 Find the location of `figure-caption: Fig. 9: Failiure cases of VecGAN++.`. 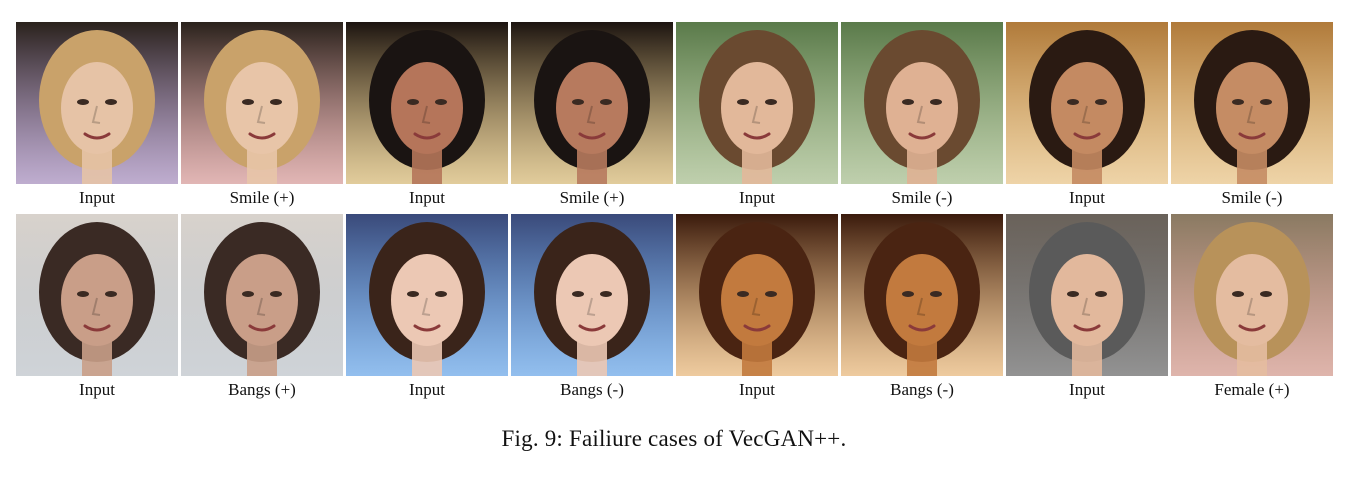

figure-caption: Fig. 9: Failiure cases of VecGAN++. is located at coordinates (674, 438).